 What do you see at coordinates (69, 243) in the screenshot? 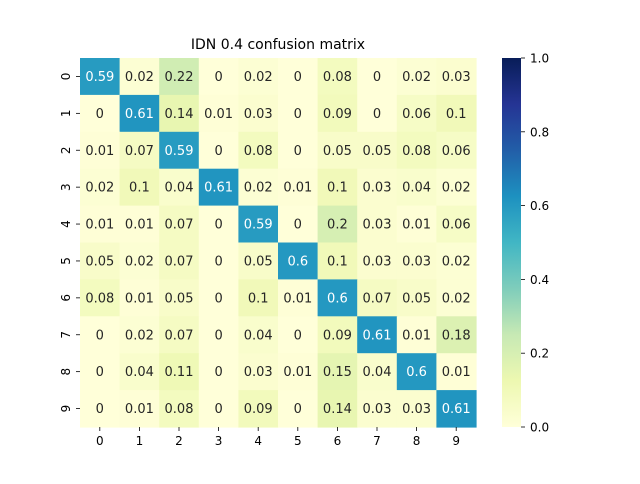
I see `y-axis: 0 1 2 3 4 5 6 7 8 9` at bounding box center [69, 243].